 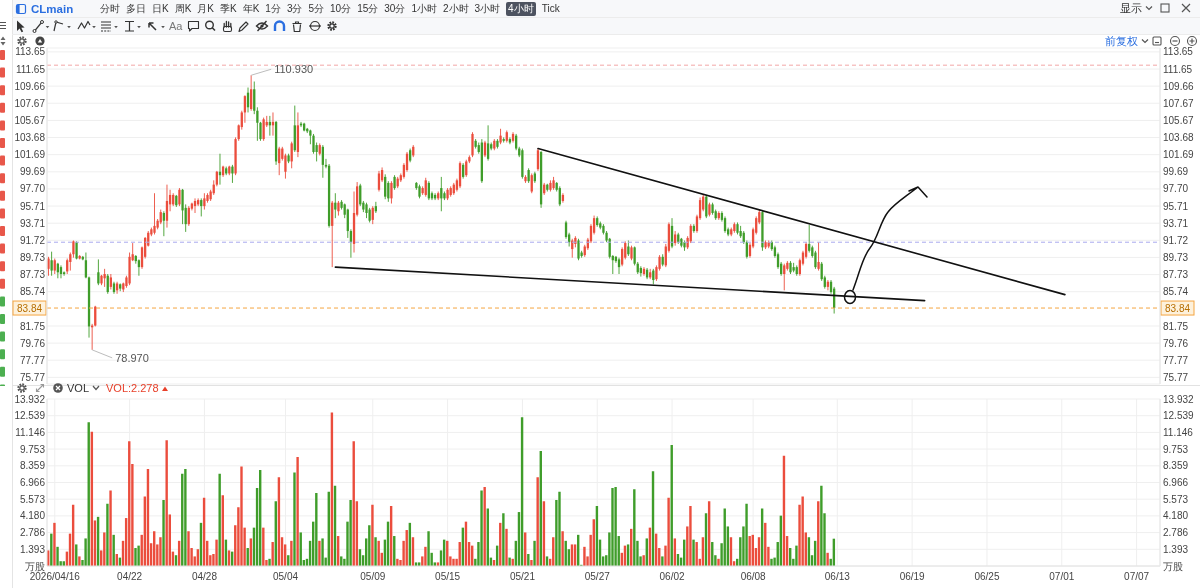 I want to click on text: 3分, so click(x=294, y=9).